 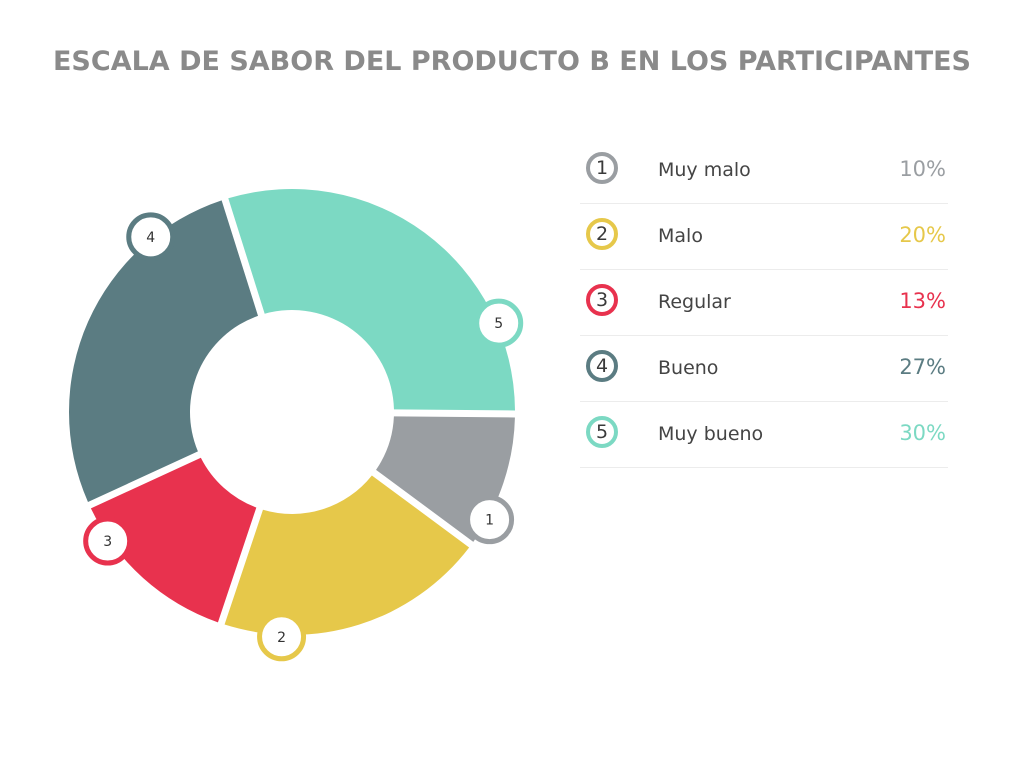 What do you see at coordinates (688, 368) in the screenshot?
I see `legend-label-4: Bueno` at bounding box center [688, 368].